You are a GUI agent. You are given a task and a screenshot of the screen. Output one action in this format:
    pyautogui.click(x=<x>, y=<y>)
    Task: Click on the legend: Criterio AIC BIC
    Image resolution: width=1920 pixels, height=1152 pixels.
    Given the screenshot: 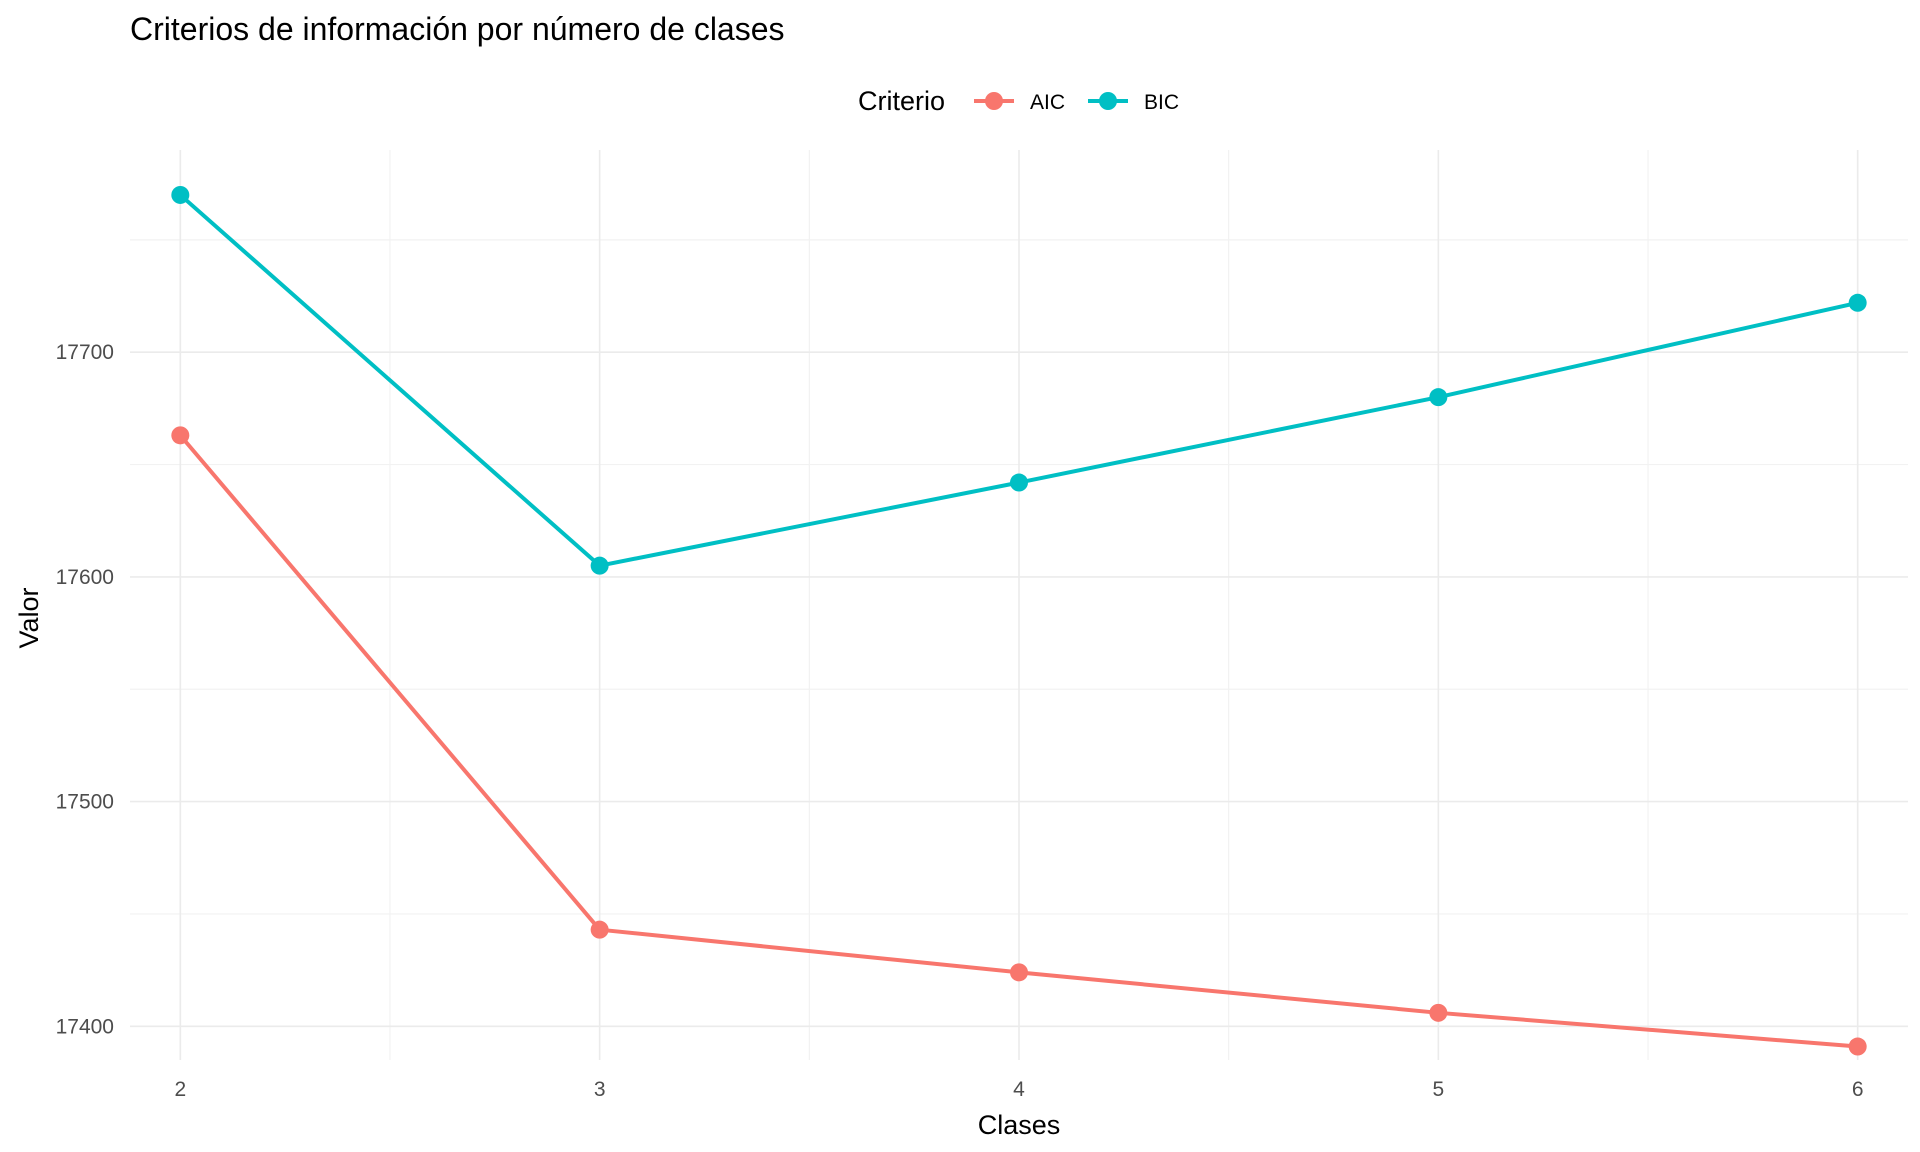 What is the action you would take?
    pyautogui.click(x=1018, y=101)
    